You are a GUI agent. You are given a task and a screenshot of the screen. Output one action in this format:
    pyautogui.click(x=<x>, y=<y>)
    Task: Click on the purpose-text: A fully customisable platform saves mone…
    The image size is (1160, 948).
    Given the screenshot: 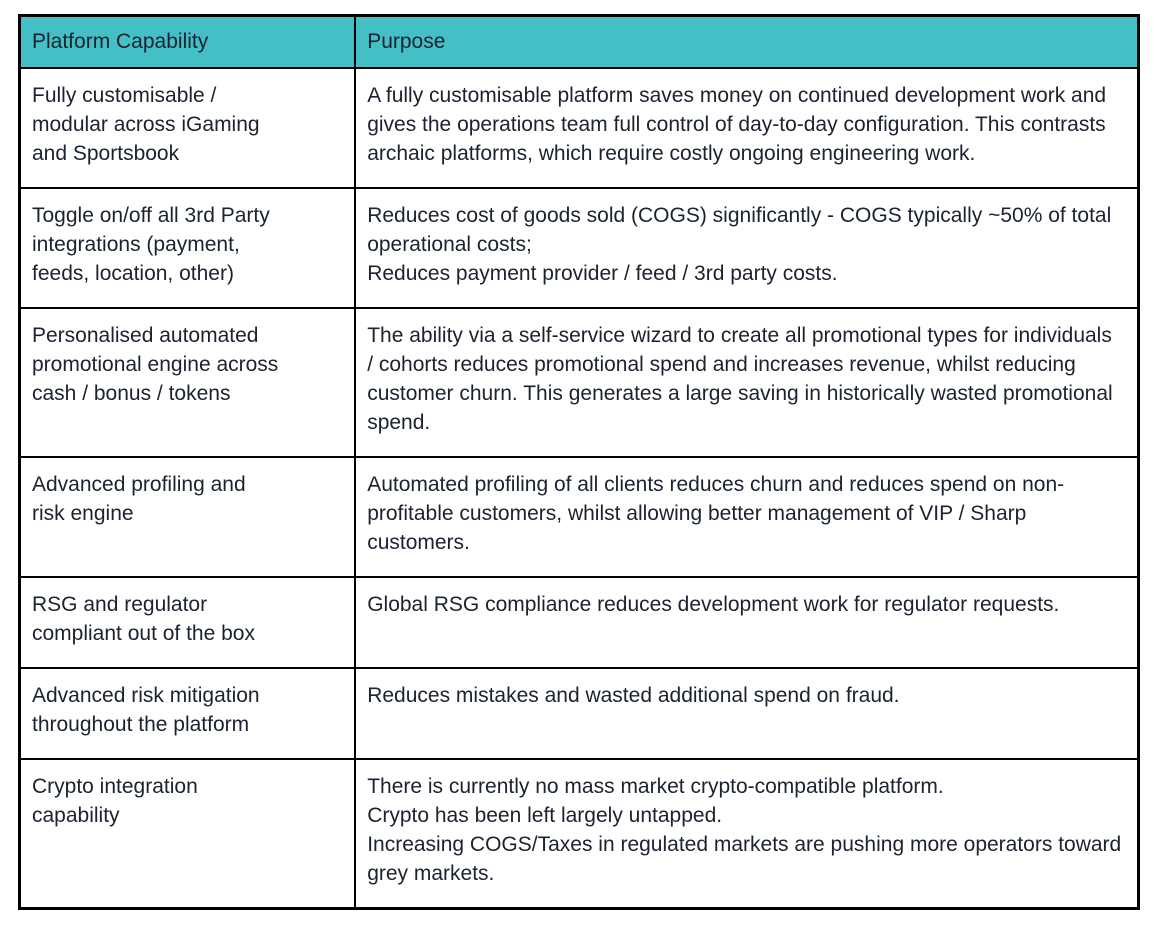 What is the action you would take?
    pyautogui.click(x=737, y=124)
    